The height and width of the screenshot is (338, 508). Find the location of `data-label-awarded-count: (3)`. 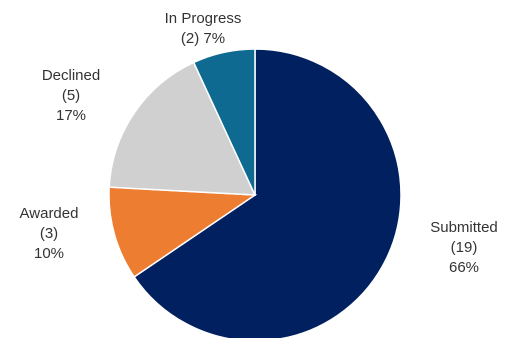

data-label-awarded-count: (3) is located at coordinates (49, 233).